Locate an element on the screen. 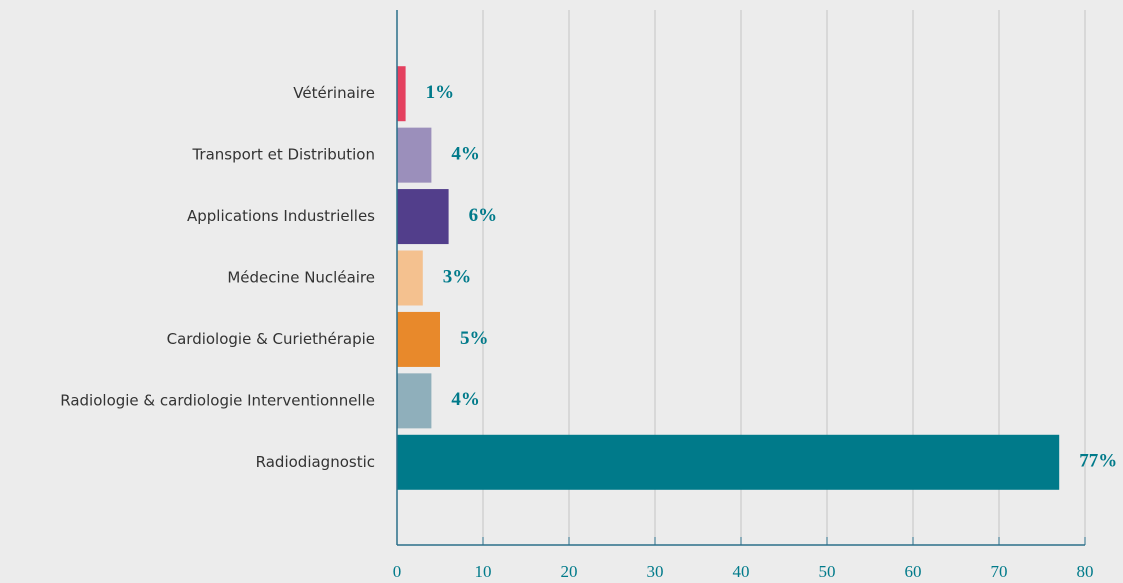 The width and height of the screenshot is (1123, 583). y-tick-label: Cardiologie & Curiethérapie is located at coordinates (271, 339).